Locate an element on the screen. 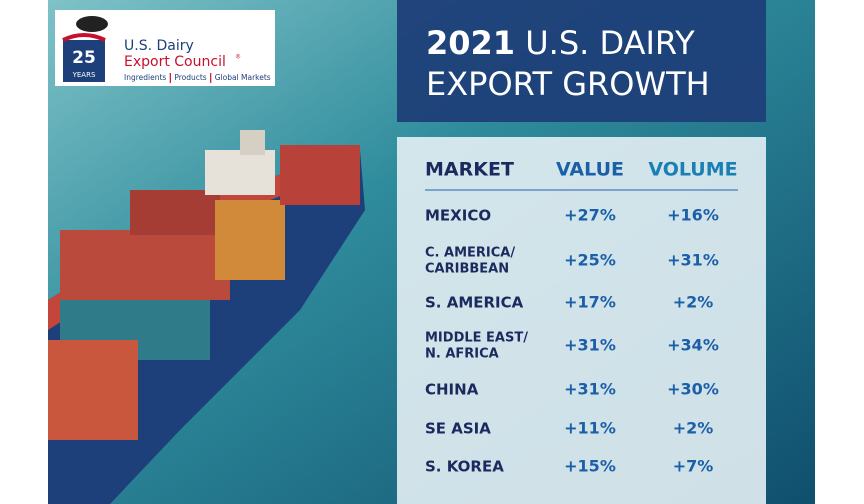 Image resolution: width=864 pixels, height=504 pixels. market-name: CHINA is located at coordinates (452, 390).